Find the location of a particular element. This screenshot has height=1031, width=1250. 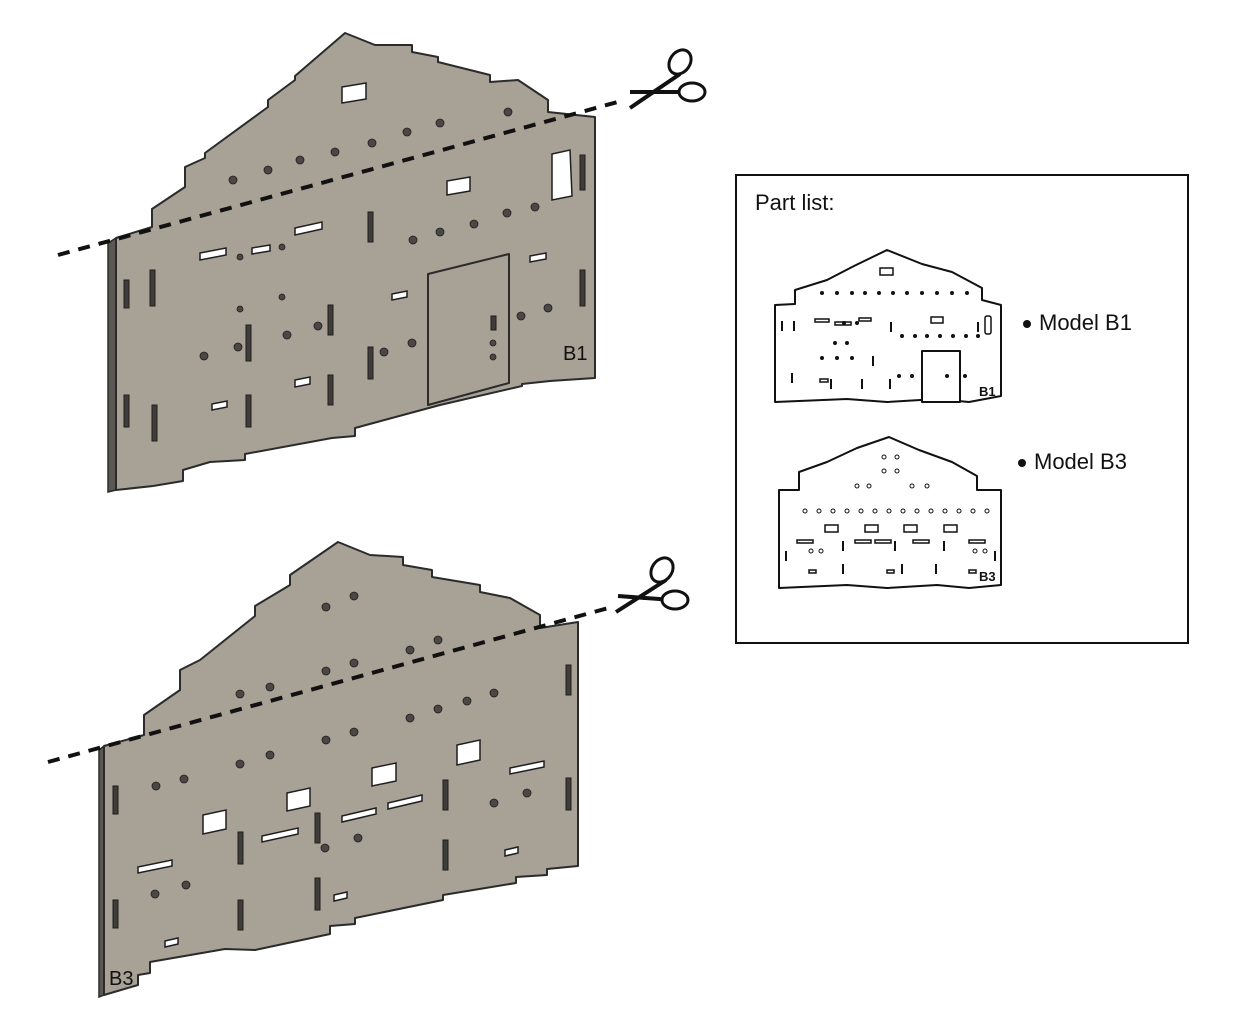

panel-b3-label: B3 is located at coordinates (121, 979).